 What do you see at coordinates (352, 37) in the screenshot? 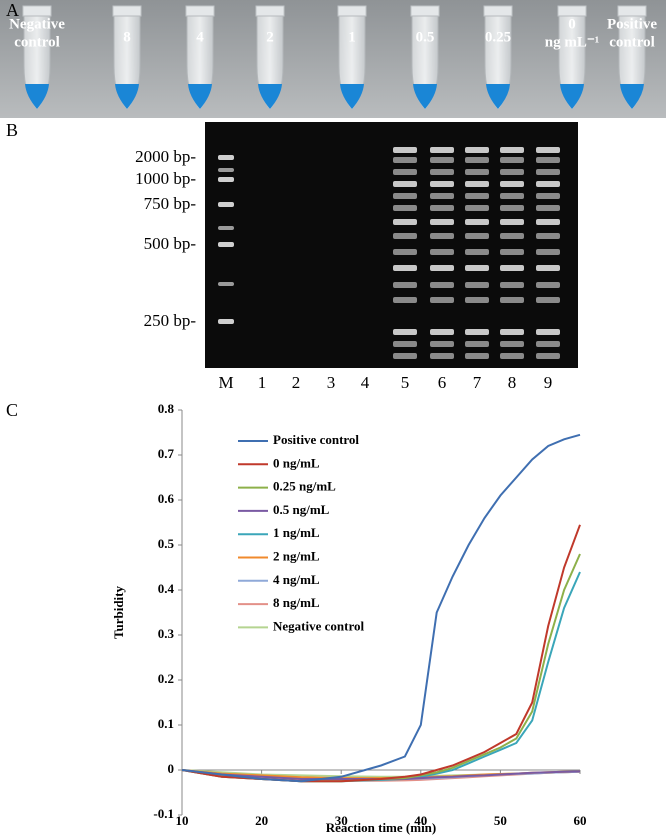
I see `tube-label: 1` at bounding box center [352, 37].